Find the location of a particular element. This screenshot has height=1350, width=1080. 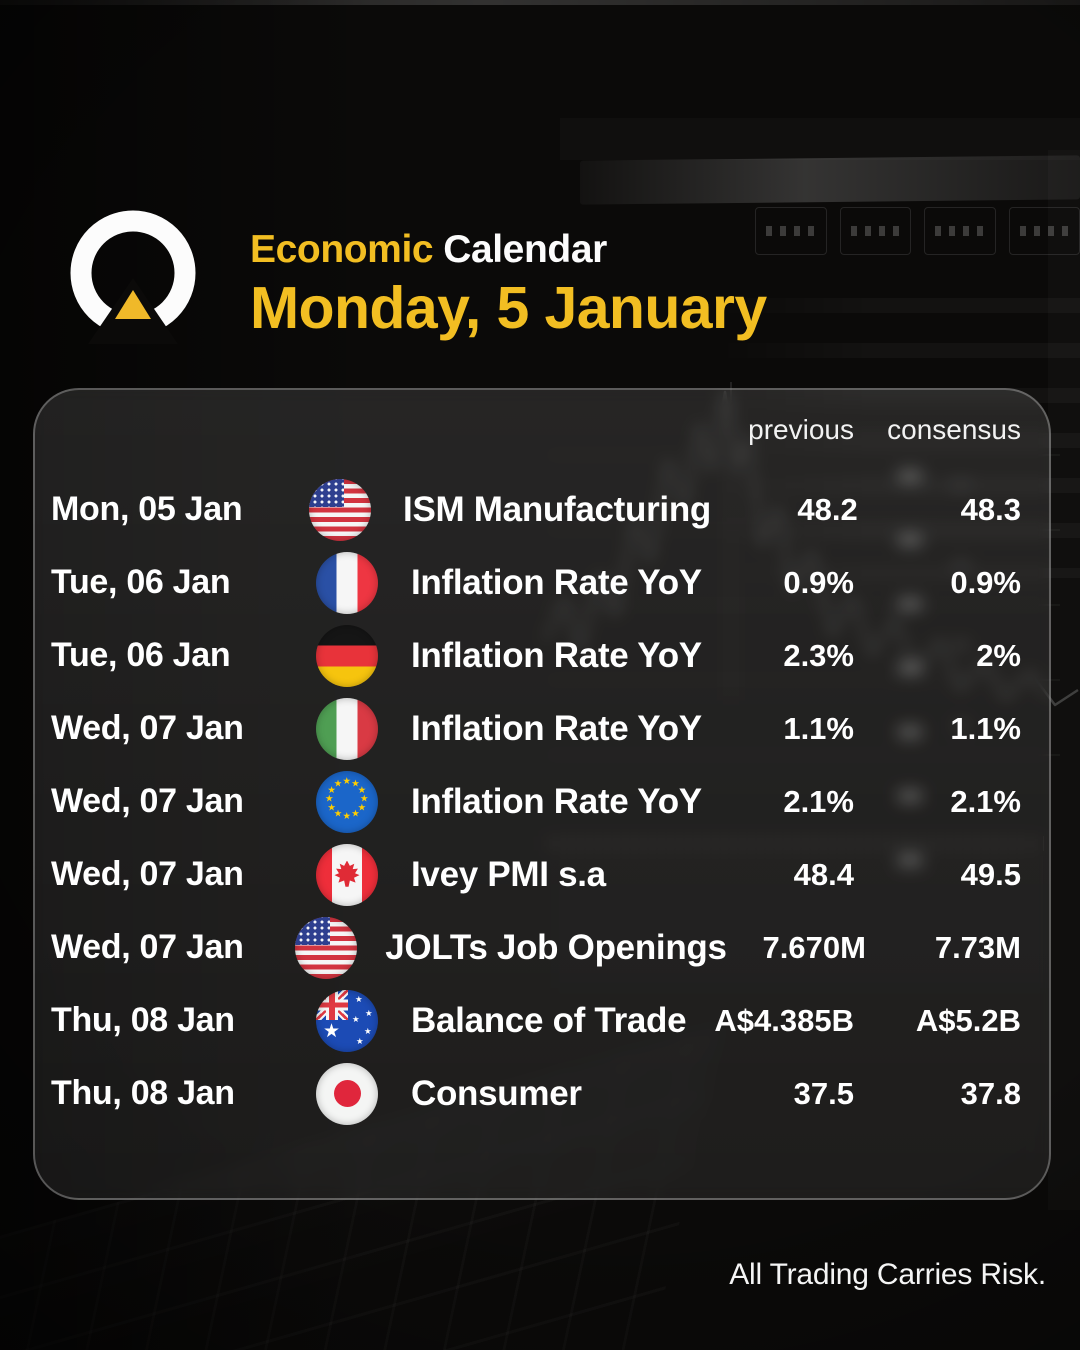

event-row: Thu, 08 Jan Consumer 37.5 37.8 is located at coordinates (542, 1093).